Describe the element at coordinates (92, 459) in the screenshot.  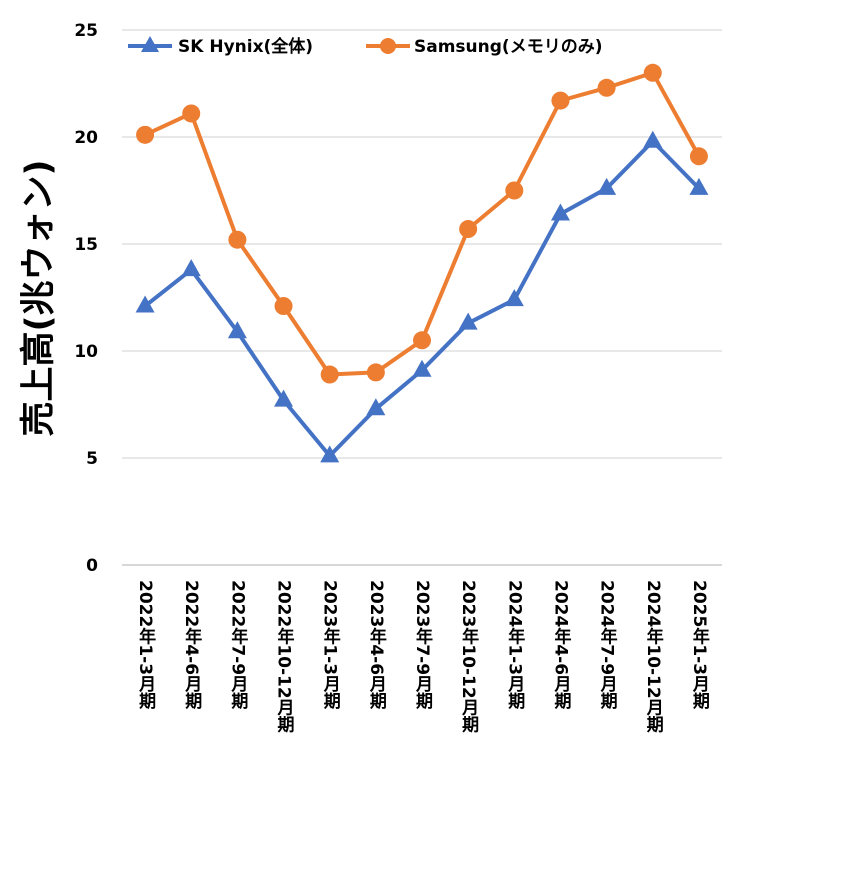
I see `y-tick-label: 5` at that location.